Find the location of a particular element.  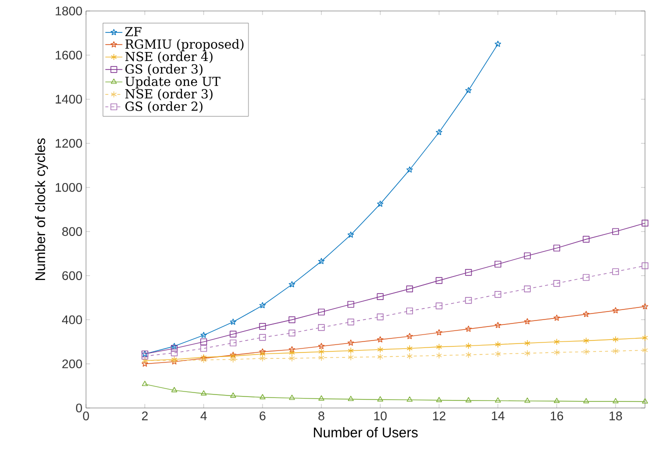

x-tick-label: 0 is located at coordinates (86, 416).